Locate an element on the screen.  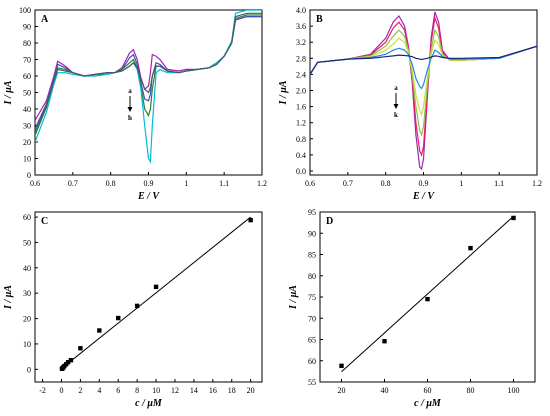
y-tick-label: 2.0 is located at coordinates (301, 90).